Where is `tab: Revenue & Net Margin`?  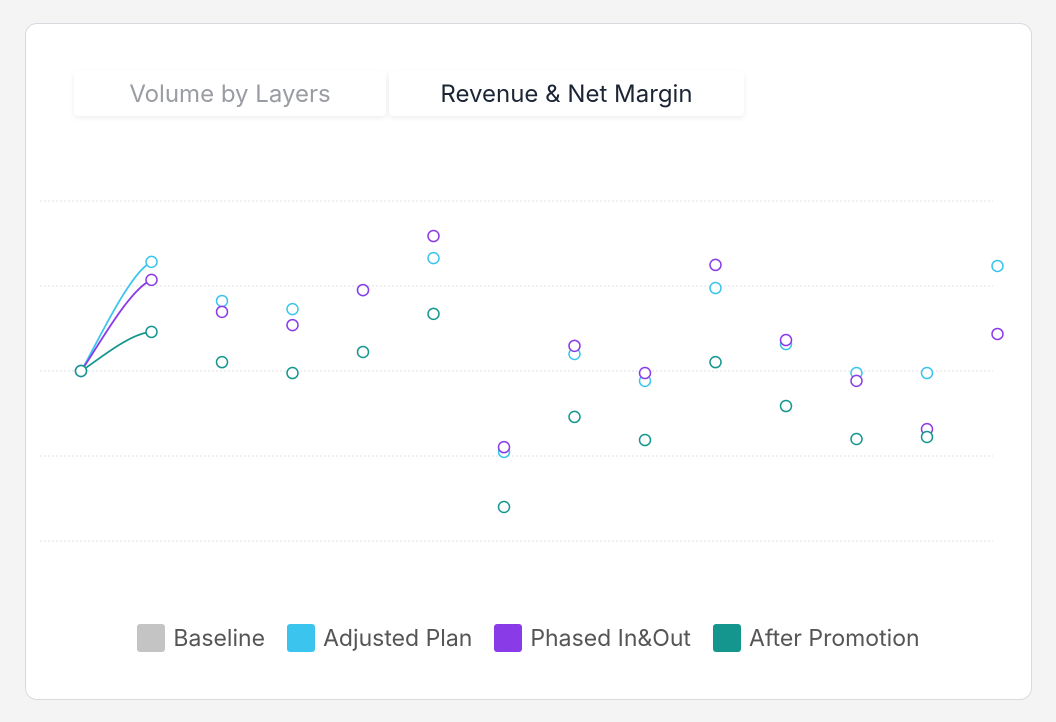 tab: Revenue & Net Margin is located at coordinates (566, 93).